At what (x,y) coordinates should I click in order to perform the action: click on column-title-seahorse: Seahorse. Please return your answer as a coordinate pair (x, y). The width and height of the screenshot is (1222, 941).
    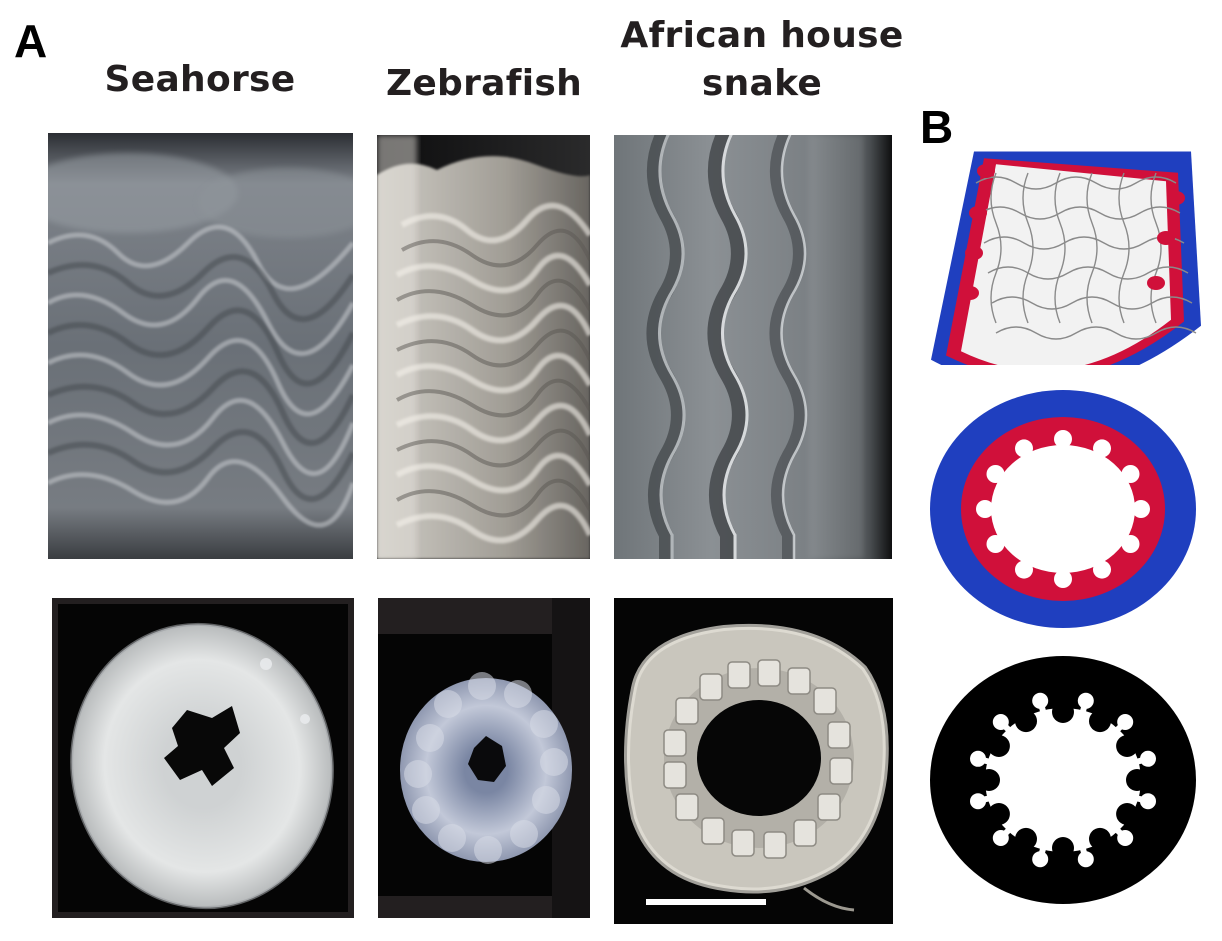
    Looking at the image, I should click on (200, 80).